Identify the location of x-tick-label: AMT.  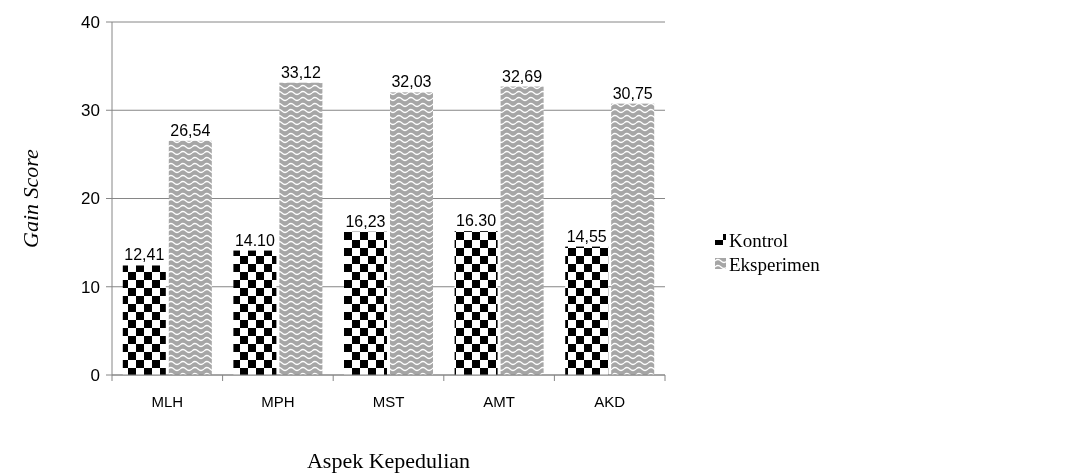
(499, 401).